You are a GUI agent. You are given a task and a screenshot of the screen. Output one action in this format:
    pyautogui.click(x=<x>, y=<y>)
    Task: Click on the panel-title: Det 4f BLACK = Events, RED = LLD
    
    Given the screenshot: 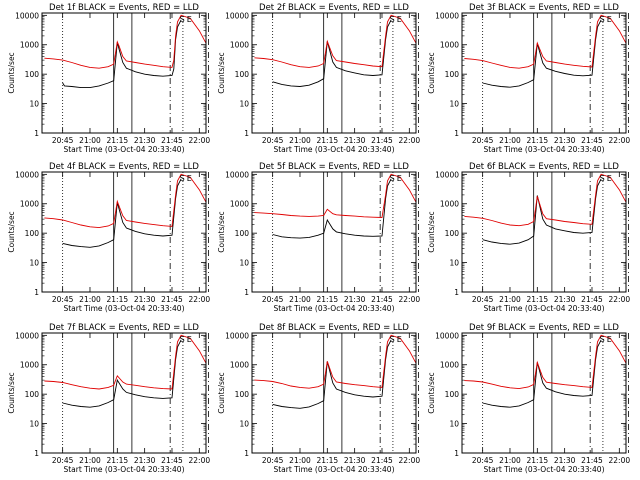 What is the action you would take?
    pyautogui.click(x=124, y=167)
    